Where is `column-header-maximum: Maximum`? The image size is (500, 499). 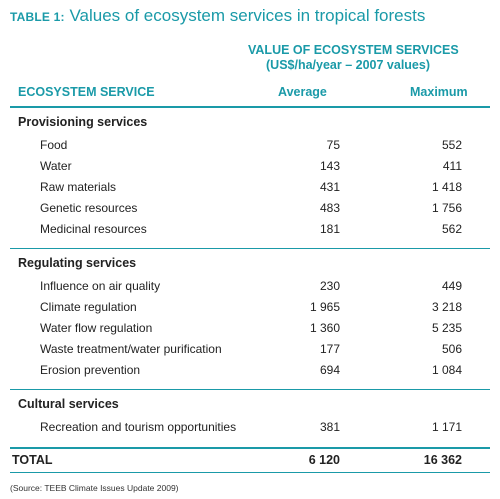 column-header-maximum: Maximum is located at coordinates (439, 92).